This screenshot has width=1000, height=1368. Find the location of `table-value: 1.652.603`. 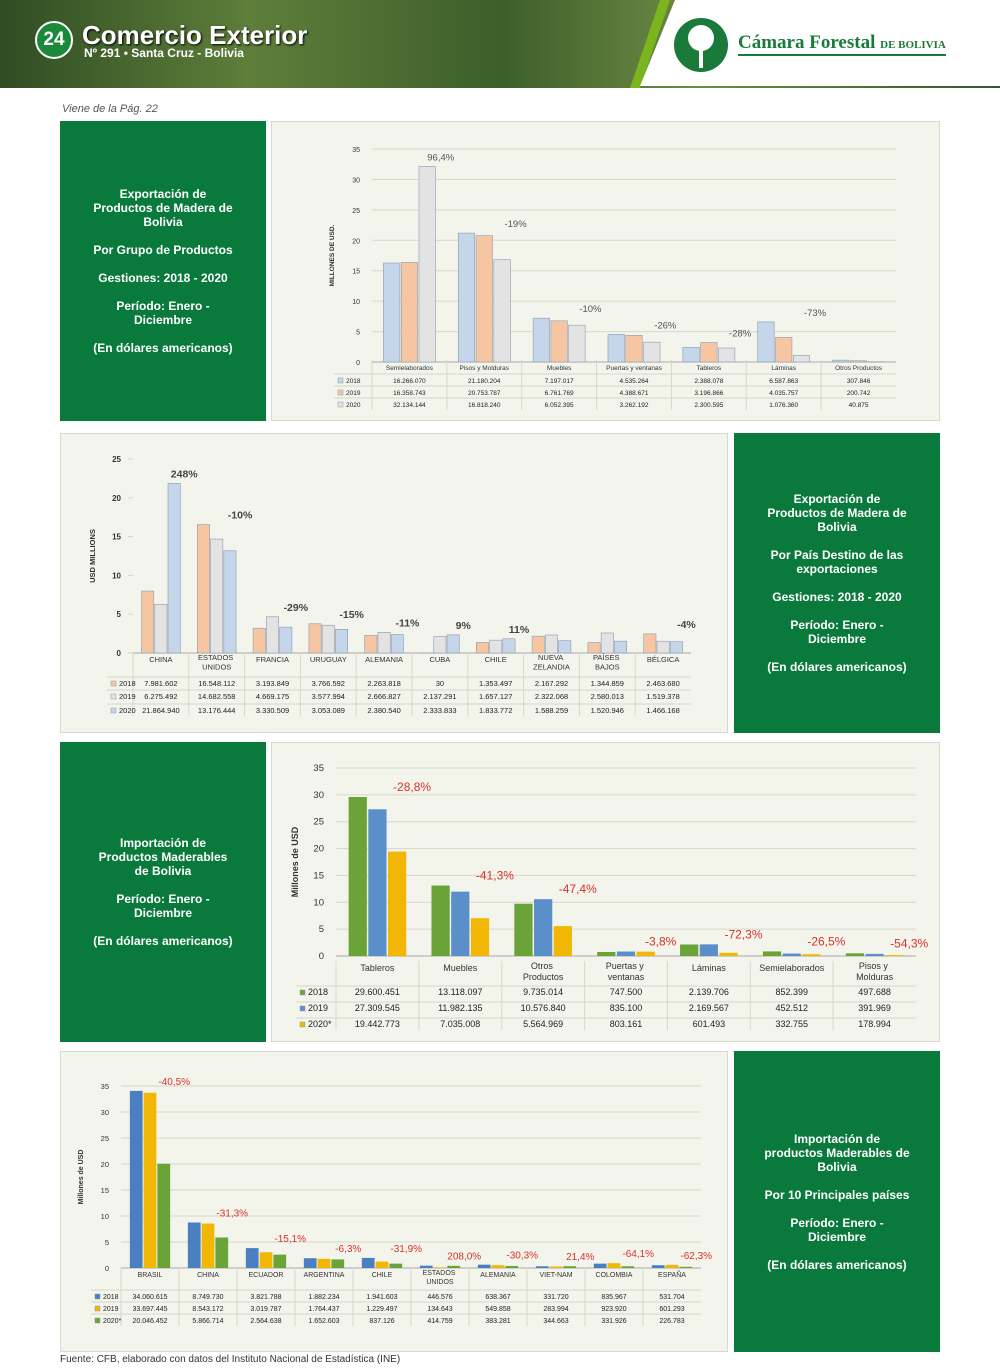

table-value: 1.652.603 is located at coordinates (323, 1321).